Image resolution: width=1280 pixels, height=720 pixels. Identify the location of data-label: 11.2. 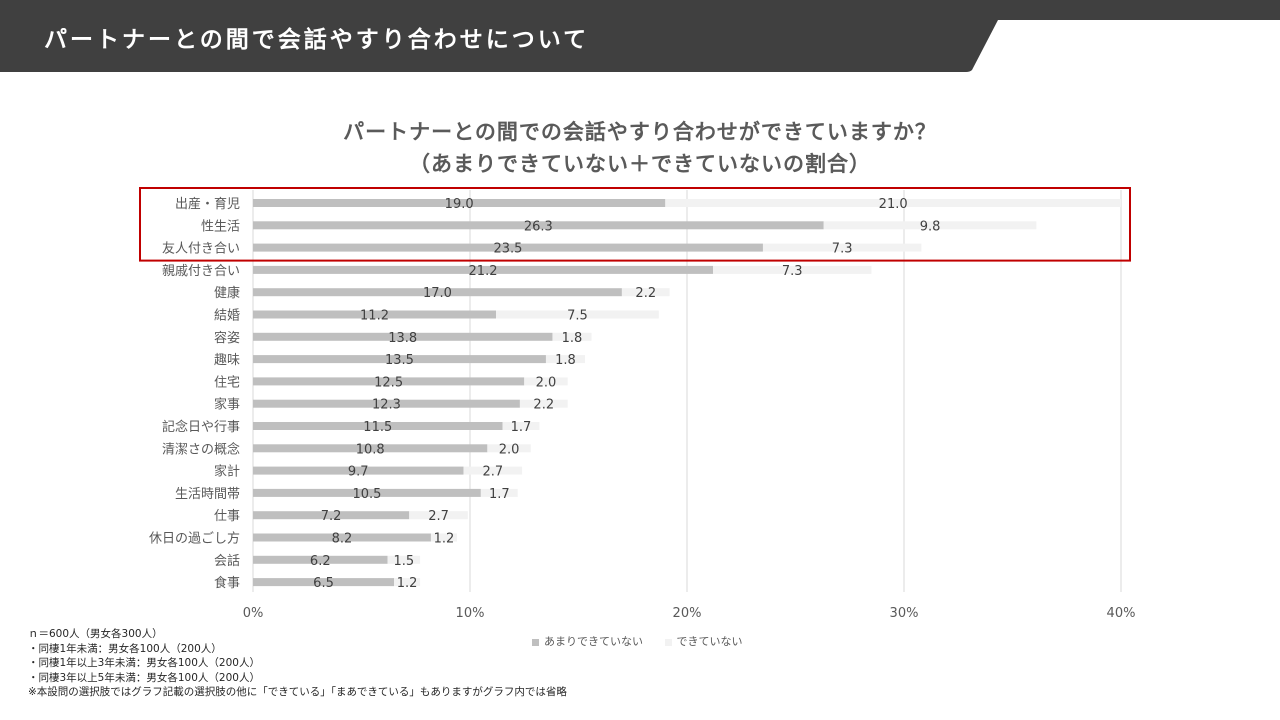
(374, 316).